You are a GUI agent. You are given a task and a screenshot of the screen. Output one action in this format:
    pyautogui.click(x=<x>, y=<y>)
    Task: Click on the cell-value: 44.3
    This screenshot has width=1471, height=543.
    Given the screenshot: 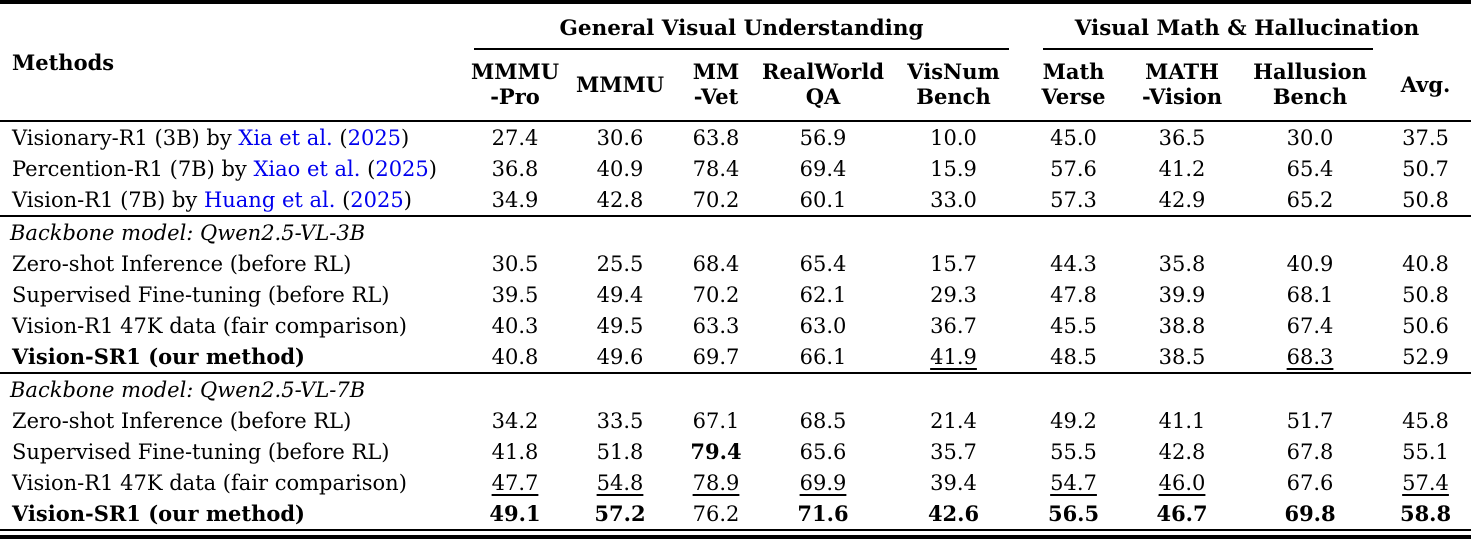 What is the action you would take?
    pyautogui.click(x=1073, y=263)
    